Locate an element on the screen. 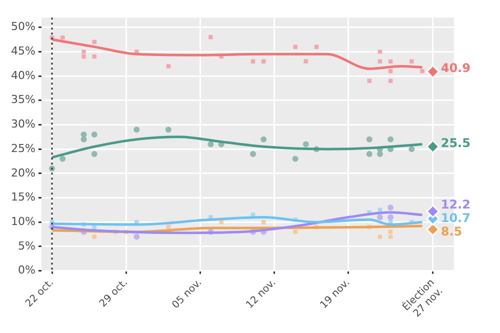 This screenshot has width=500, height=333. y-tick-label: 40% is located at coordinates (23, 75).